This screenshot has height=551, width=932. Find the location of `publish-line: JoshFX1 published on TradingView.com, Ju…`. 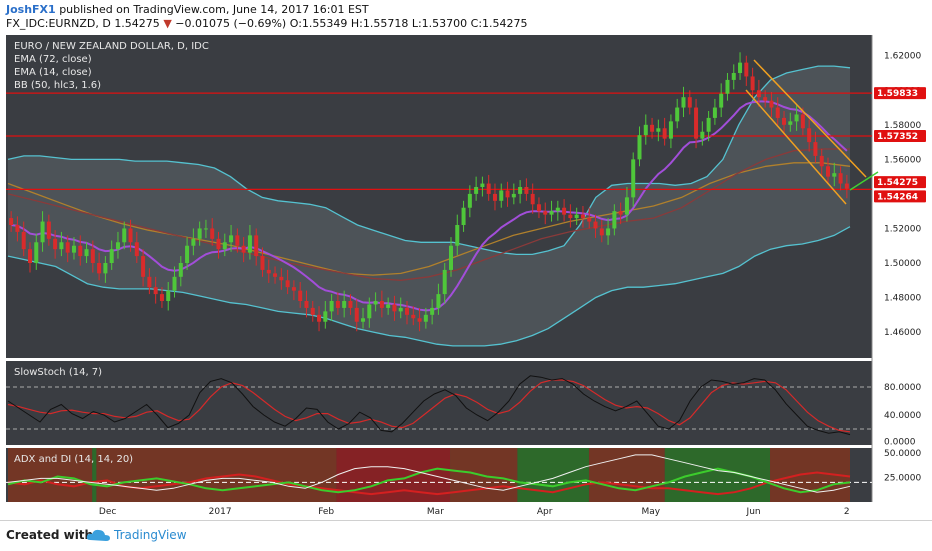

publish-line: JoshFX1 published on TradingView.com, Ju… is located at coordinates (187, 9).